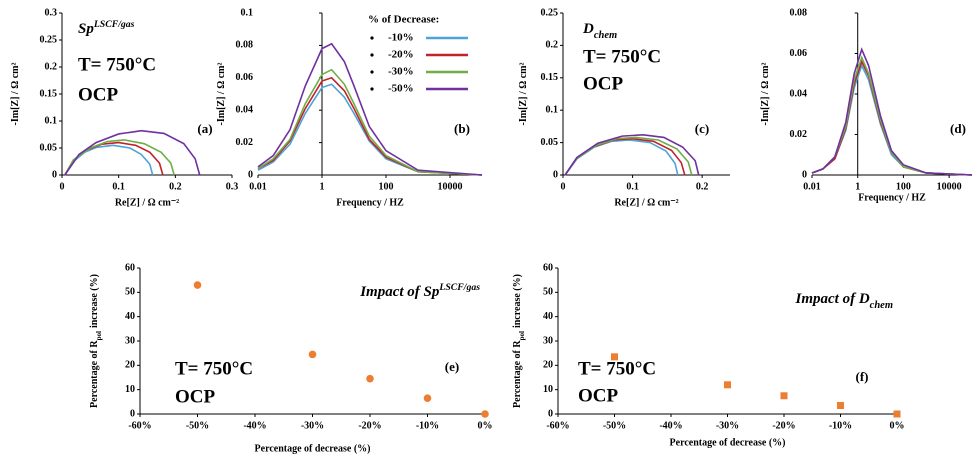 This screenshot has width=977, height=461. I want to click on x-tick-label: 10000, so click(949, 186).